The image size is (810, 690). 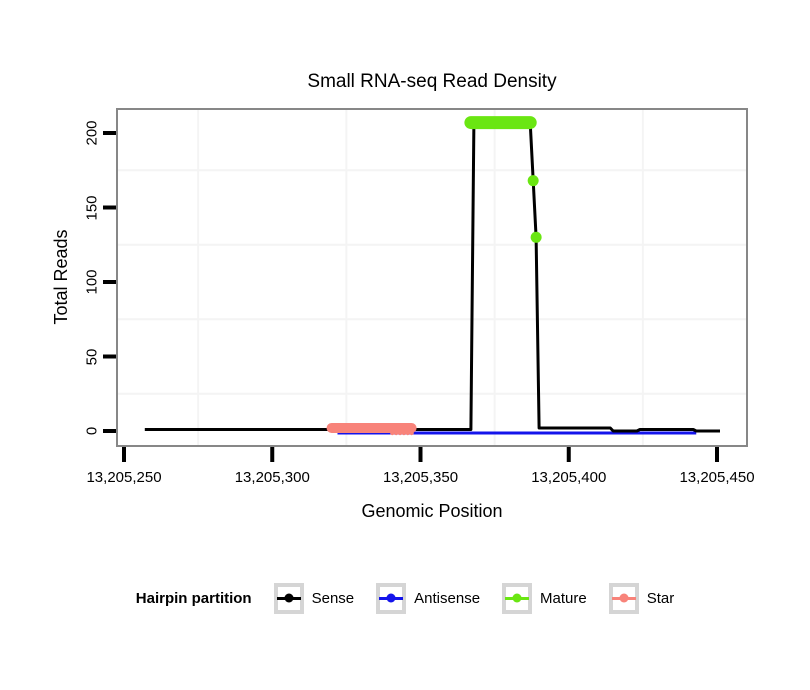 I want to click on legend-key-sense, so click(x=288, y=598).